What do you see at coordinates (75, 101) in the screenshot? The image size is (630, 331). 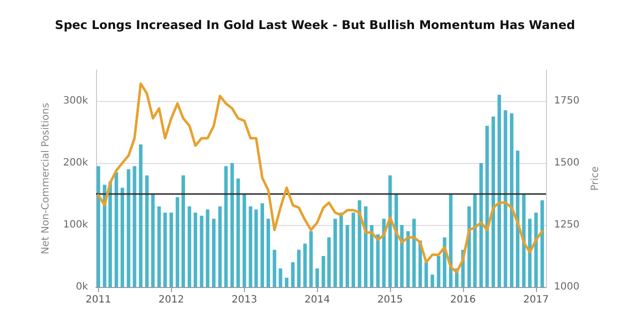 I see `y-tick-label: 300k` at bounding box center [75, 101].